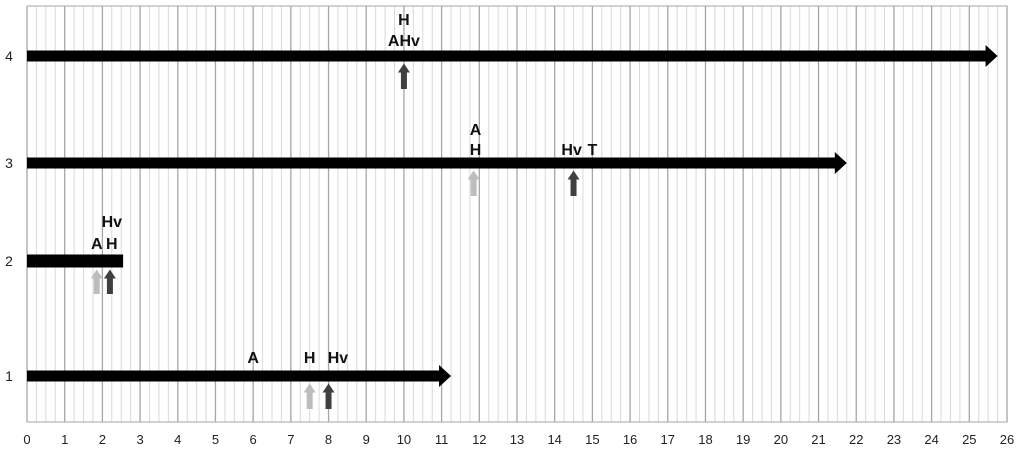 The image size is (1020, 453). Describe the element at coordinates (931, 439) in the screenshot. I see `x-tick-label: 24` at that location.